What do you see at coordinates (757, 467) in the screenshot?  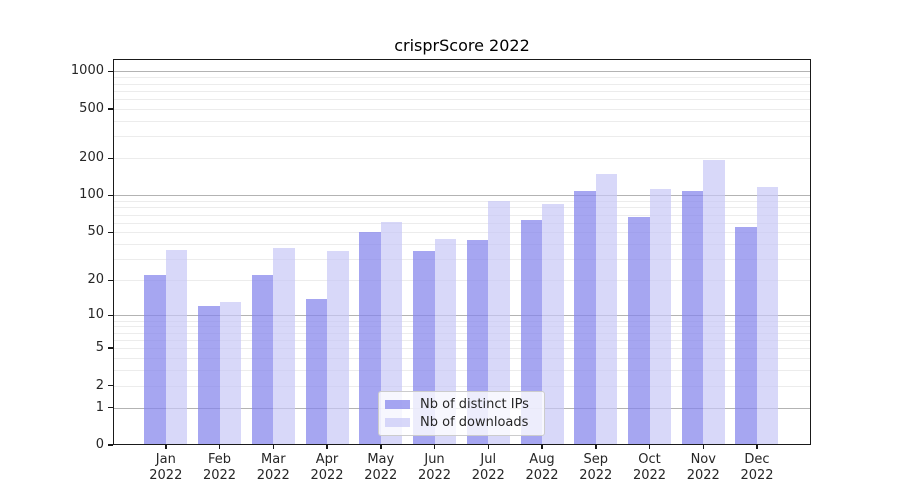 I see `x-tick-label-dec: Dec 2022` at bounding box center [757, 467].